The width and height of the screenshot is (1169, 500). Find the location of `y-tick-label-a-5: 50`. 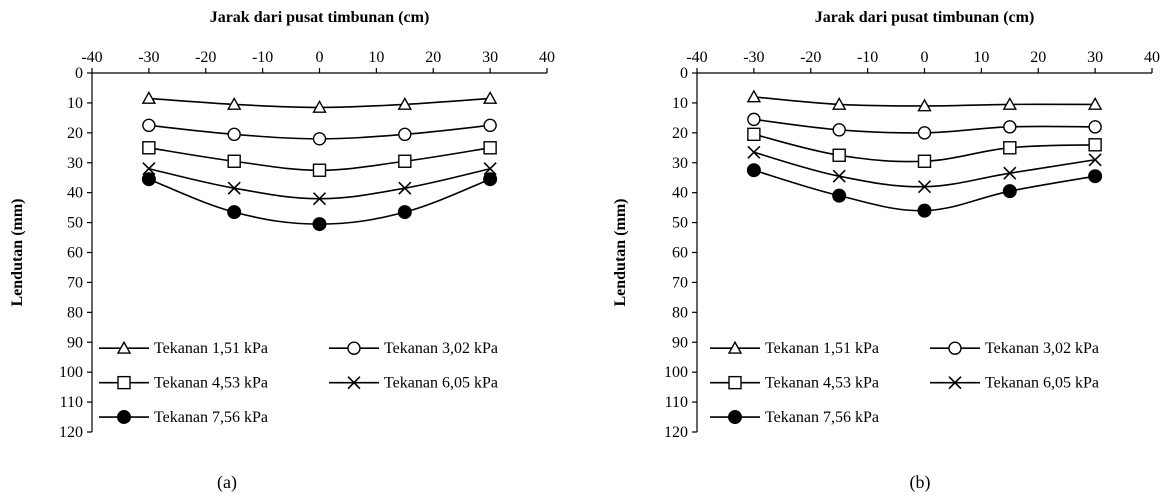

y-tick-label-a-5: 50 is located at coordinates (75, 223).